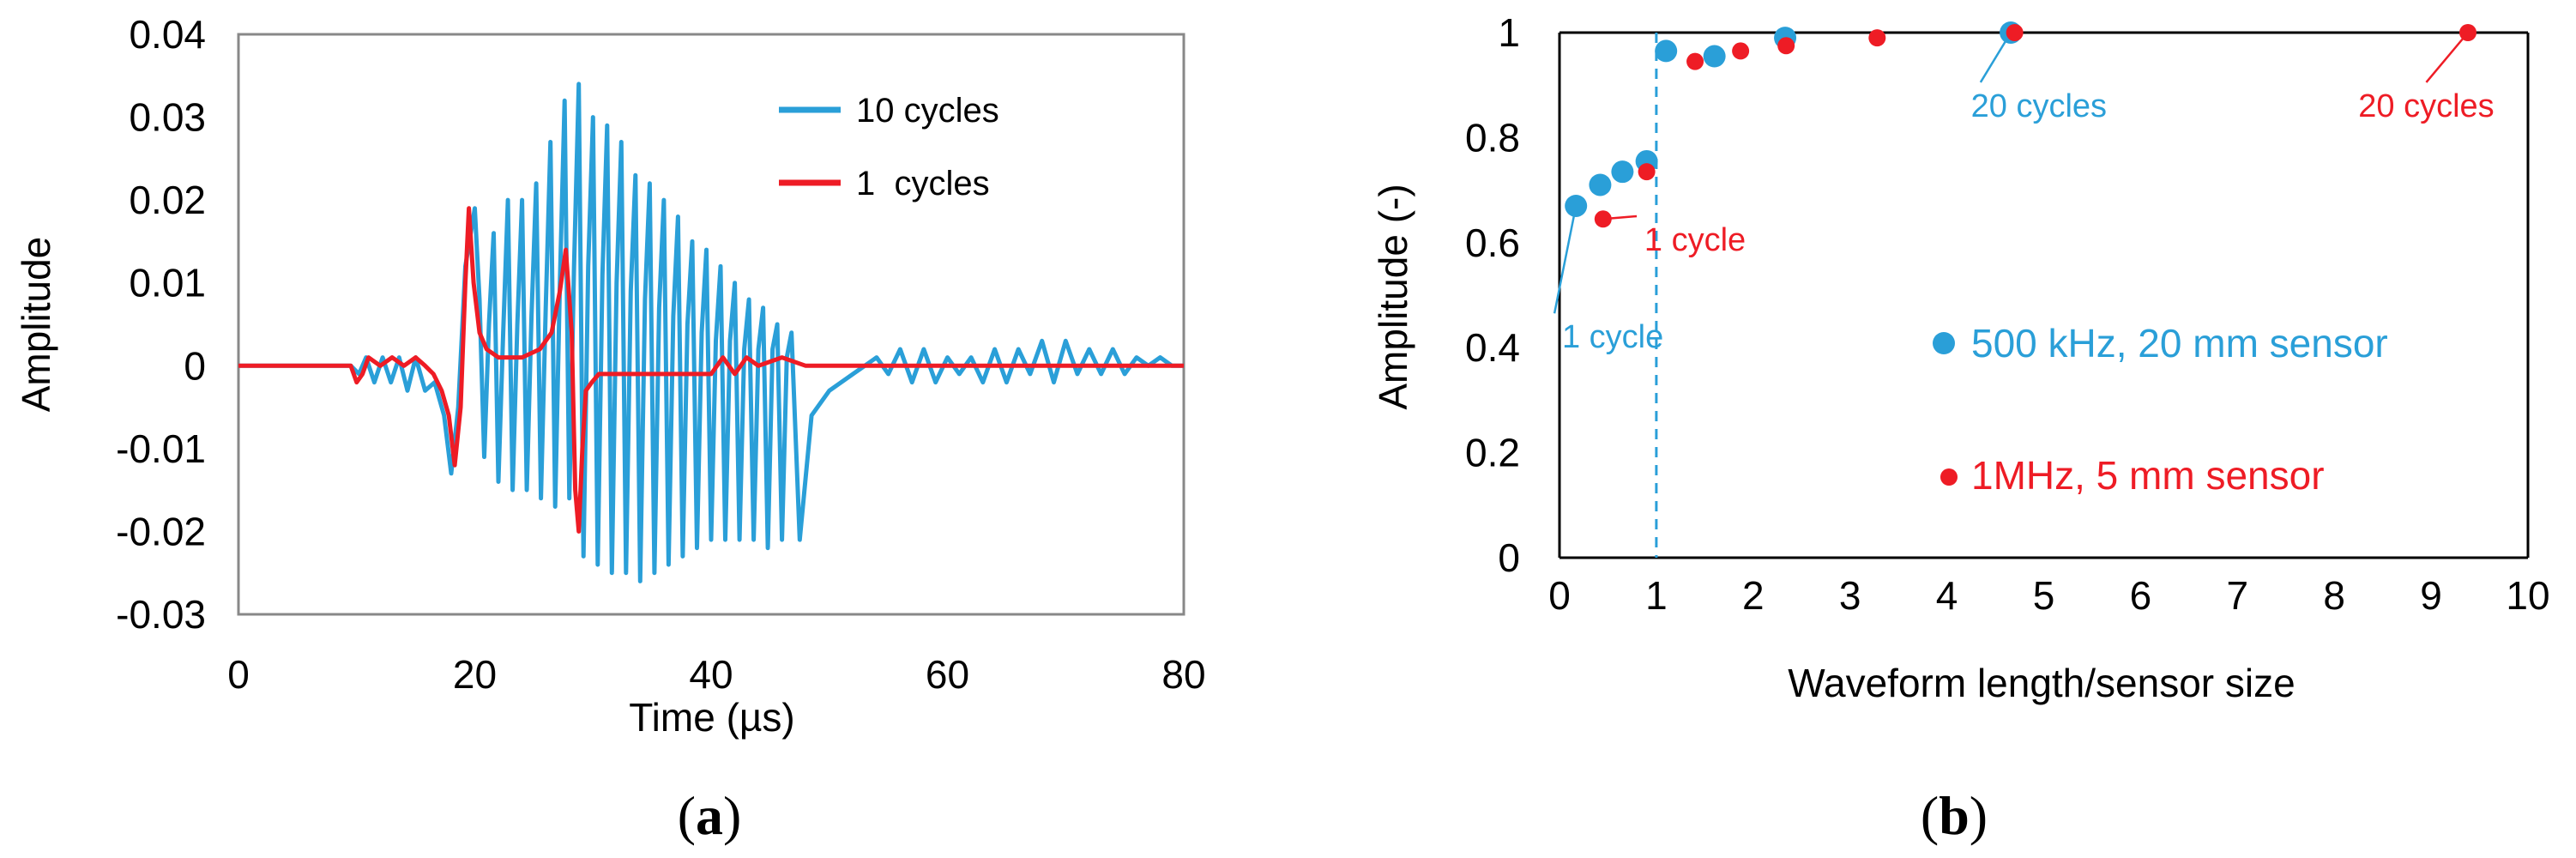  I want to click on panel-b-y-tick-label: 0.8, so click(1492, 138).